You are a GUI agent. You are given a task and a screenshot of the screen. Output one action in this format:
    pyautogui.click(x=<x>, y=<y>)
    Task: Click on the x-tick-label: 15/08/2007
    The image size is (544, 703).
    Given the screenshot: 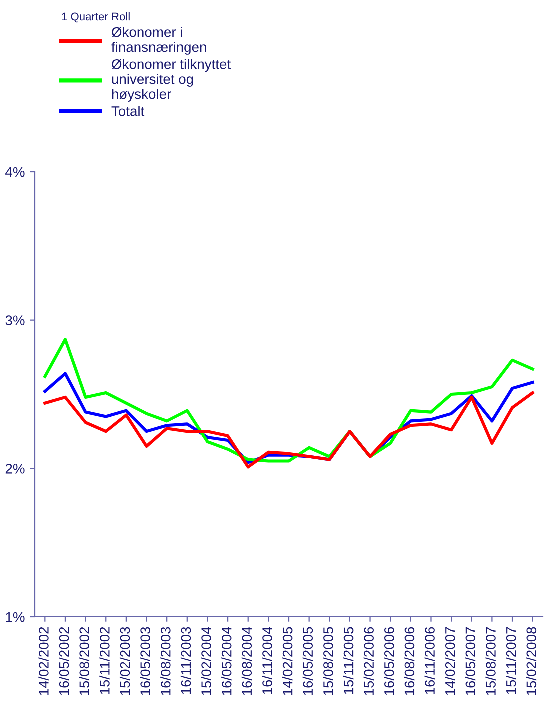 What is the action you would take?
    pyautogui.click(x=491, y=661)
    